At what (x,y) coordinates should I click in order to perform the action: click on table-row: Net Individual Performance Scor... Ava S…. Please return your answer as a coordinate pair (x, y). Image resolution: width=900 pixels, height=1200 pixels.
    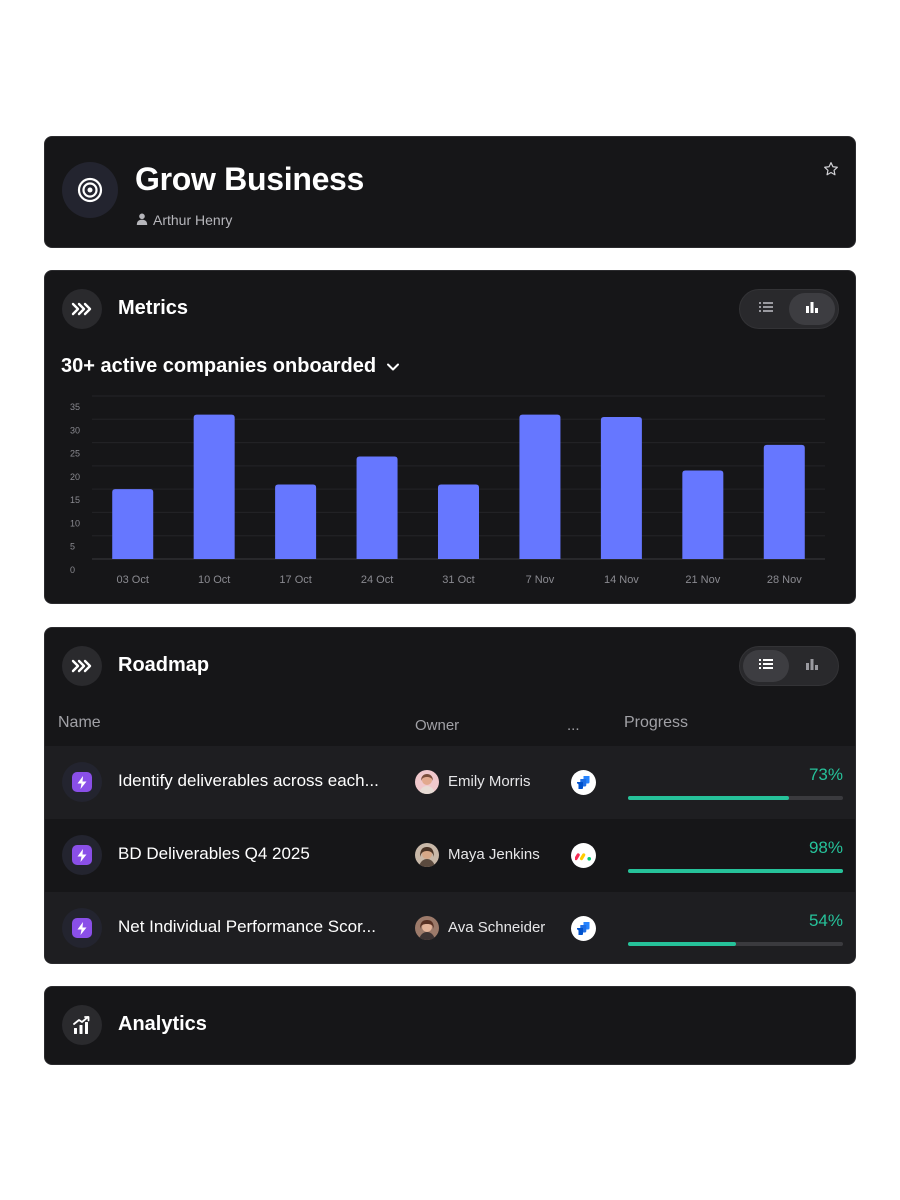
    Looking at the image, I should click on (450, 927).